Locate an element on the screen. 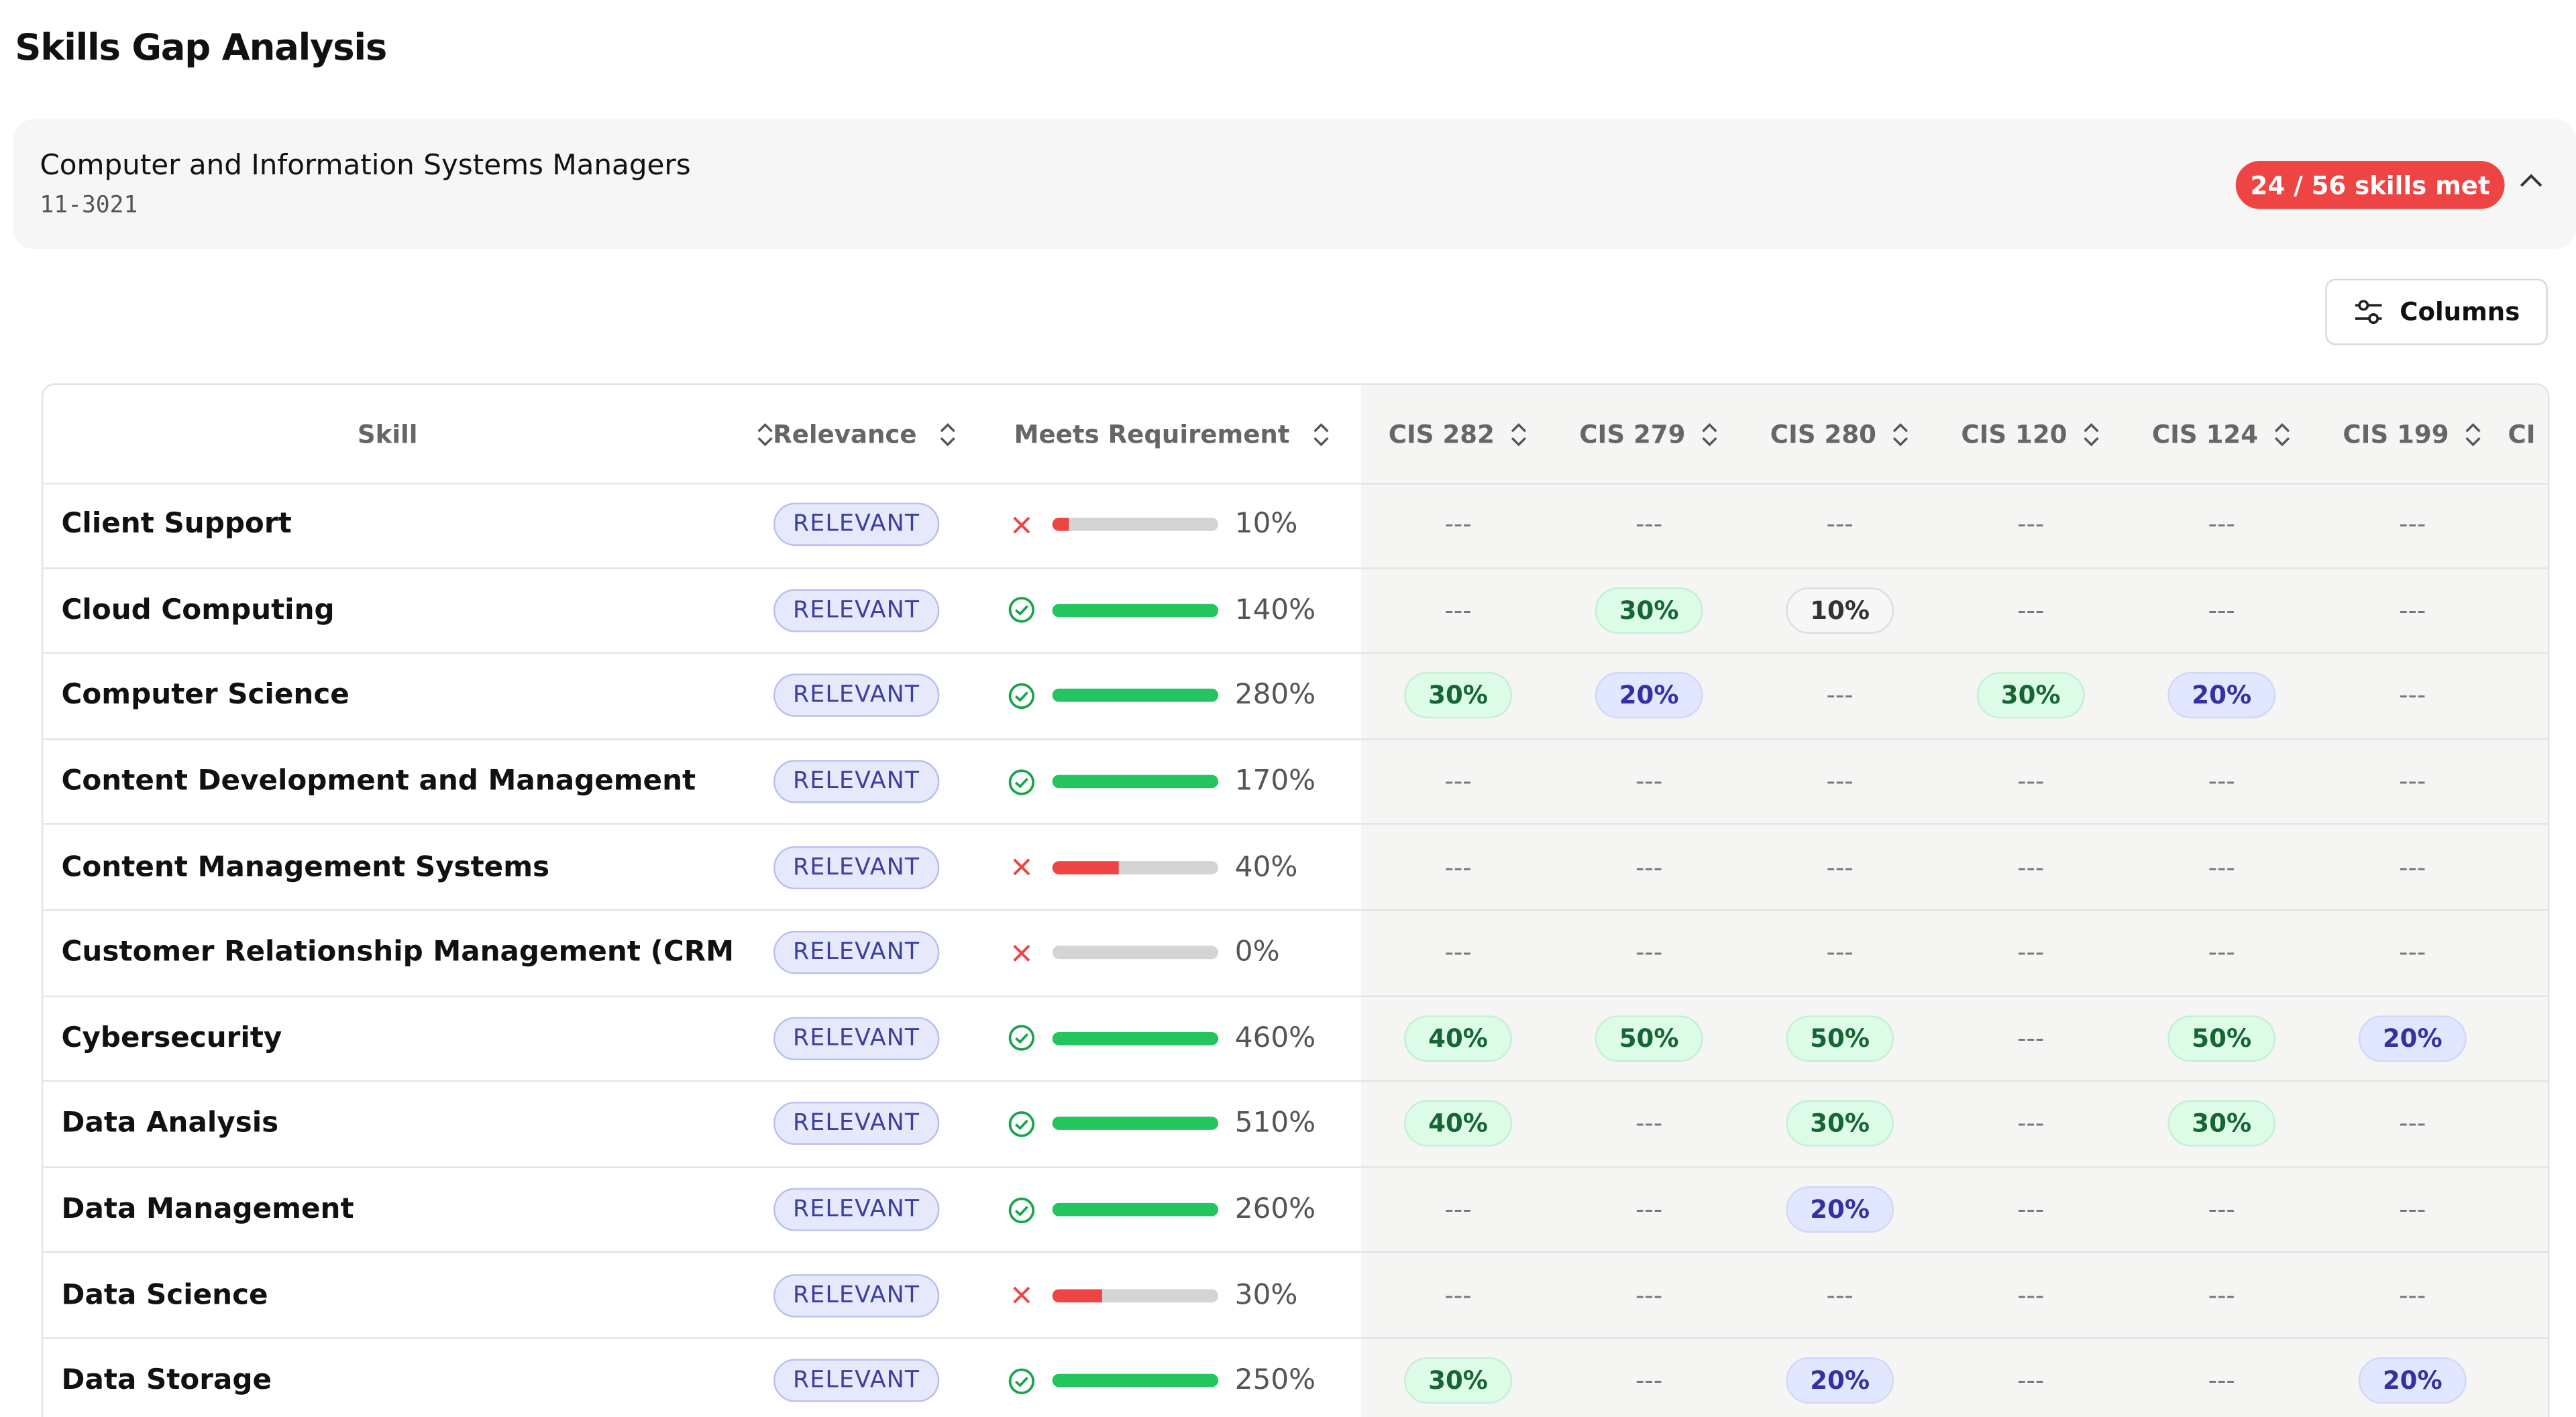 This screenshot has width=2576, height=1417. meets-percent: 170% is located at coordinates (1275, 781).